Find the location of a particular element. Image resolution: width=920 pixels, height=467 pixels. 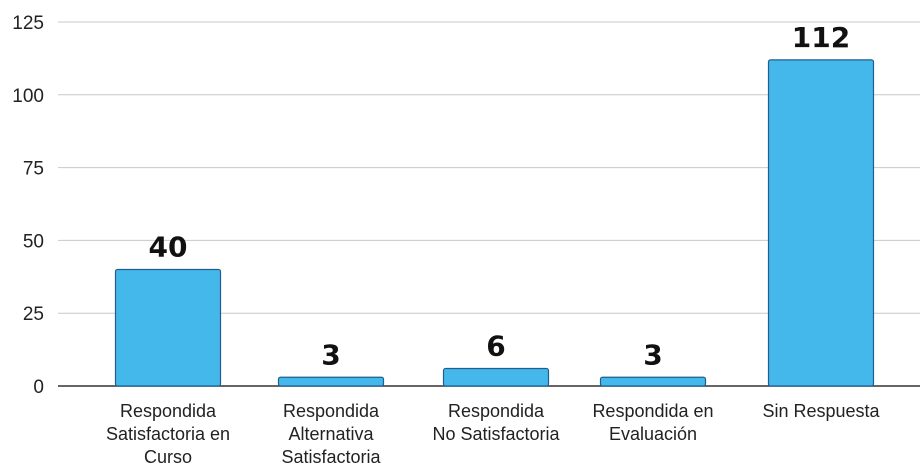

y-tick-label: 50 is located at coordinates (33, 241).